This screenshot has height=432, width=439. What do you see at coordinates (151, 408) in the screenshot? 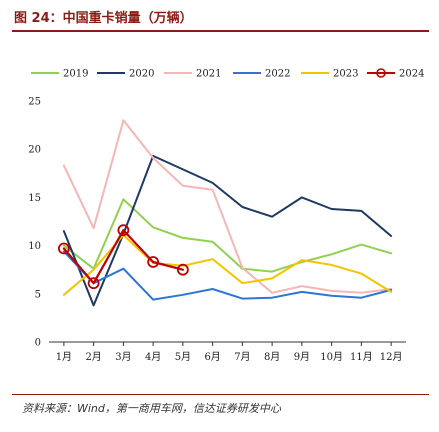
I see `source-note: 资料来源：Wind，第一商用车网，信达证券研发中心` at bounding box center [151, 408].